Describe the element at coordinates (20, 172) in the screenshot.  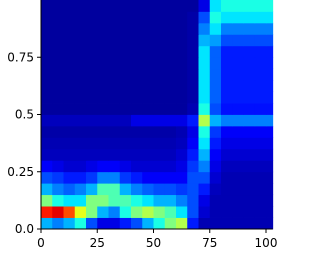
I see `y-tick-label: 0.25` at that location.